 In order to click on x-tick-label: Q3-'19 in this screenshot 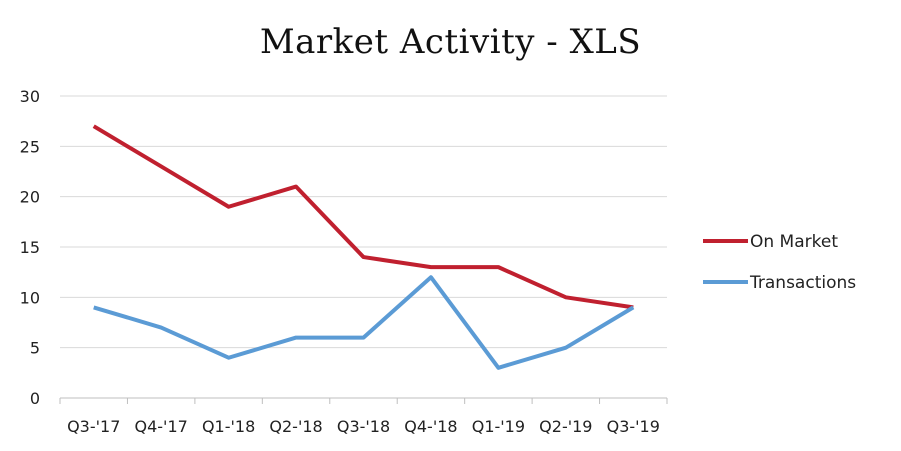, I will do `click(633, 426)`.